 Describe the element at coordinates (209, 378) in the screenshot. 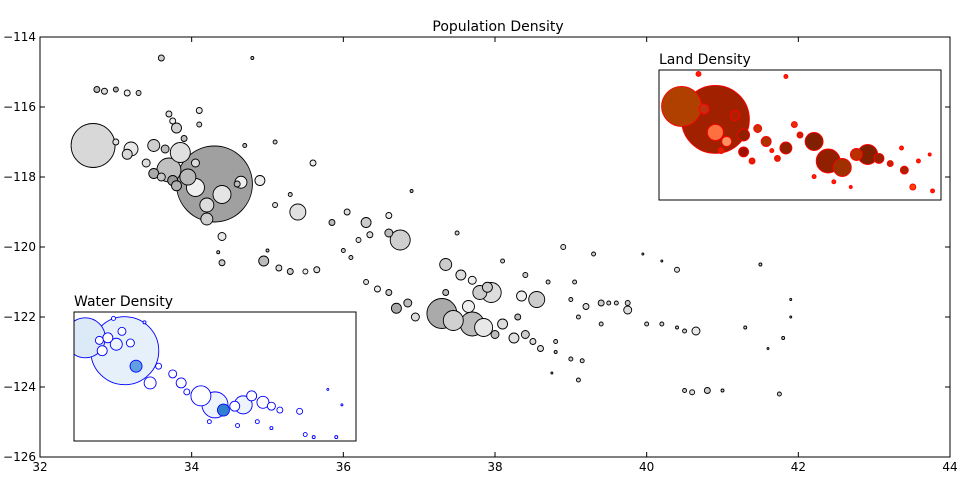

I see `water-inset-points` at that location.